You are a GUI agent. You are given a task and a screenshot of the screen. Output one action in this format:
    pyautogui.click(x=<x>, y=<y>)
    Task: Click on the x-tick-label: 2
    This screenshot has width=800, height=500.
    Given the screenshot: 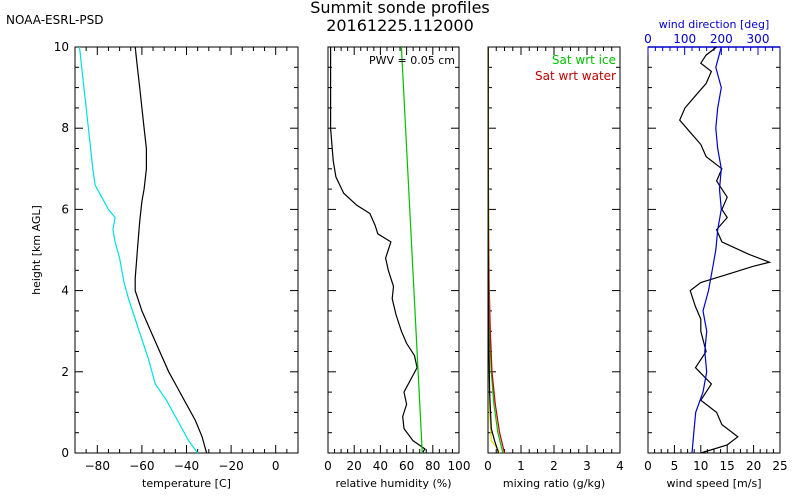 What is the action you would take?
    pyautogui.click(x=554, y=466)
    